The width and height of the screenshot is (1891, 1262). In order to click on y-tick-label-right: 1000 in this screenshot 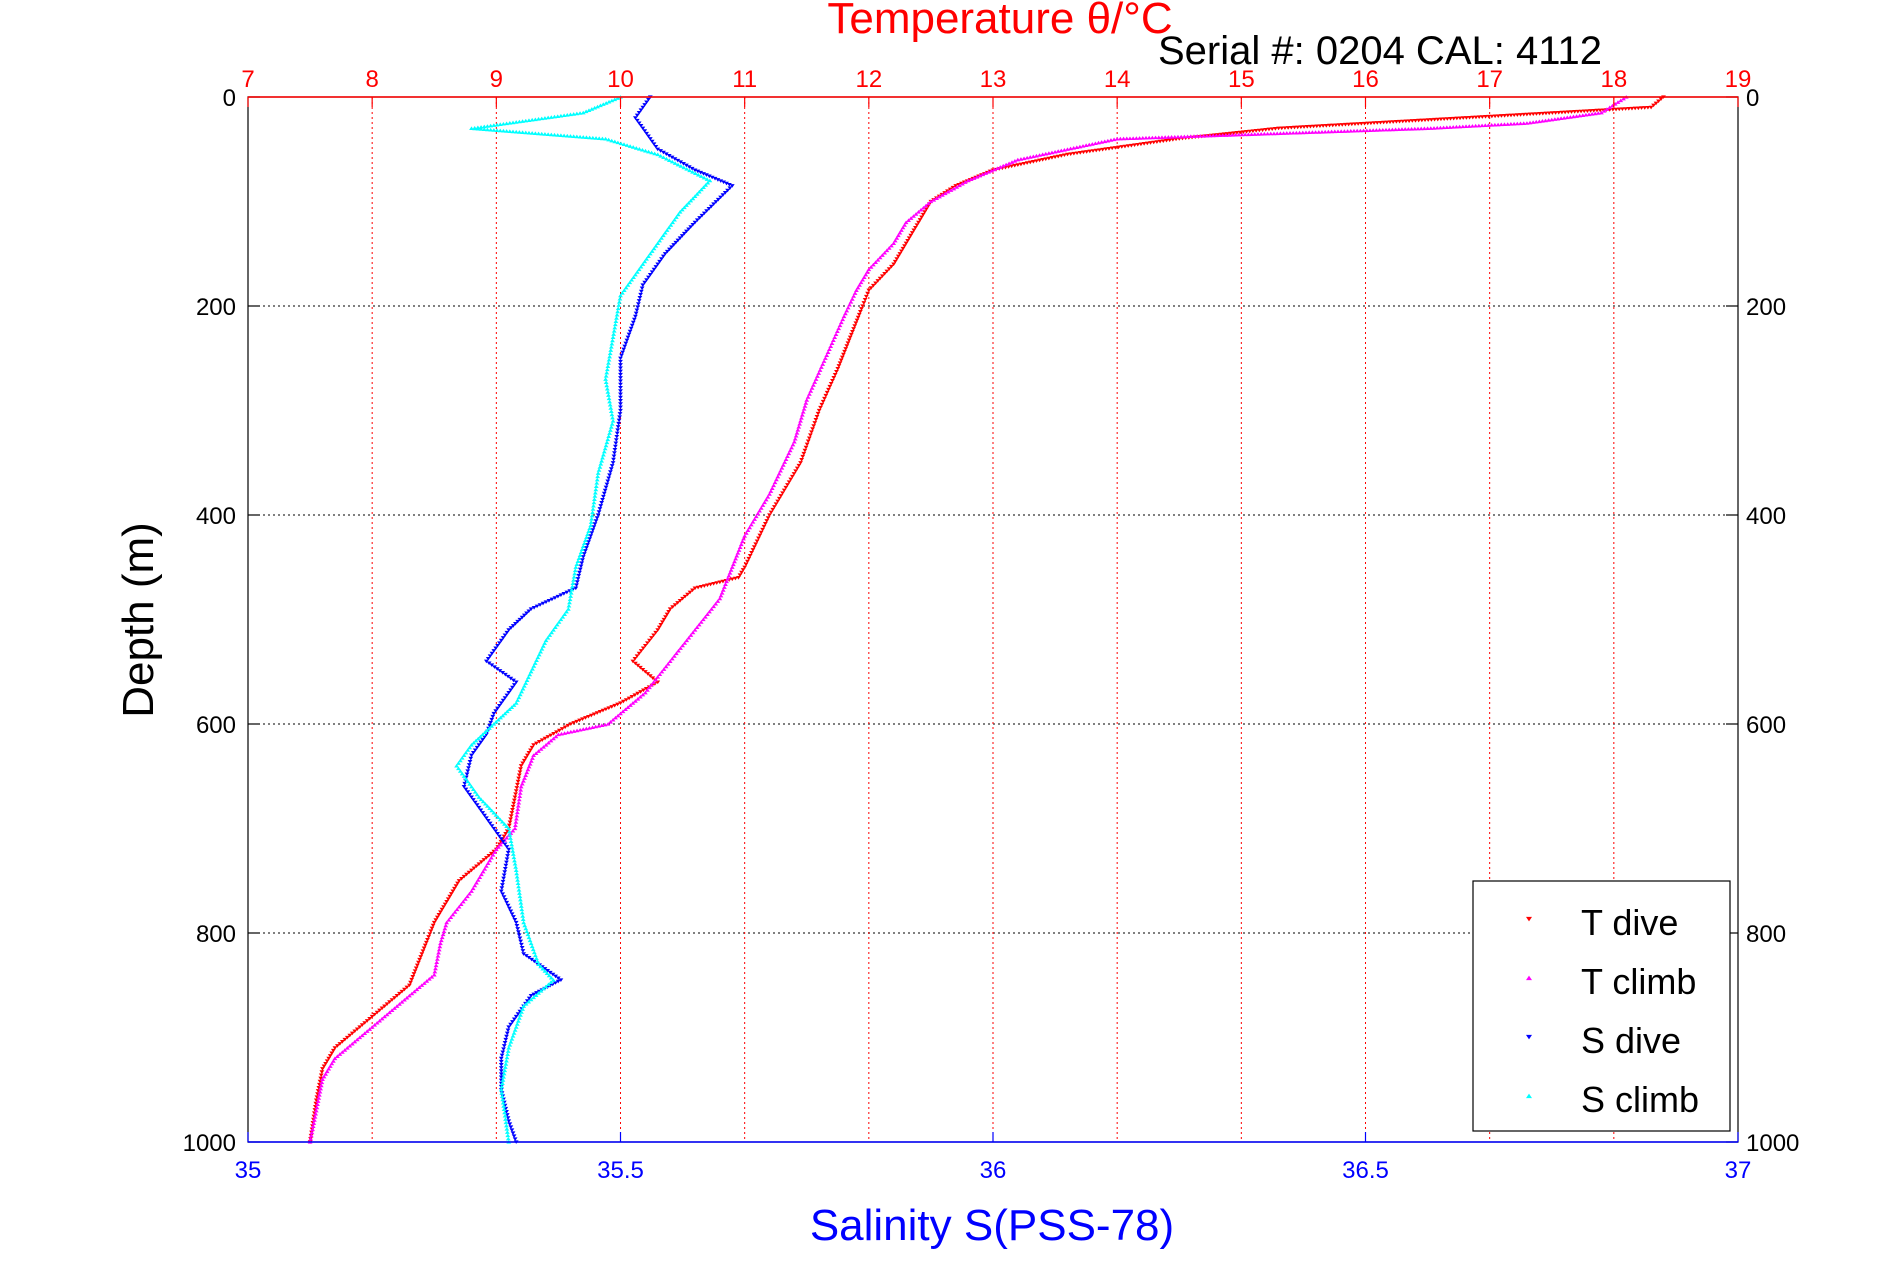, I will do `click(1772, 1143)`.